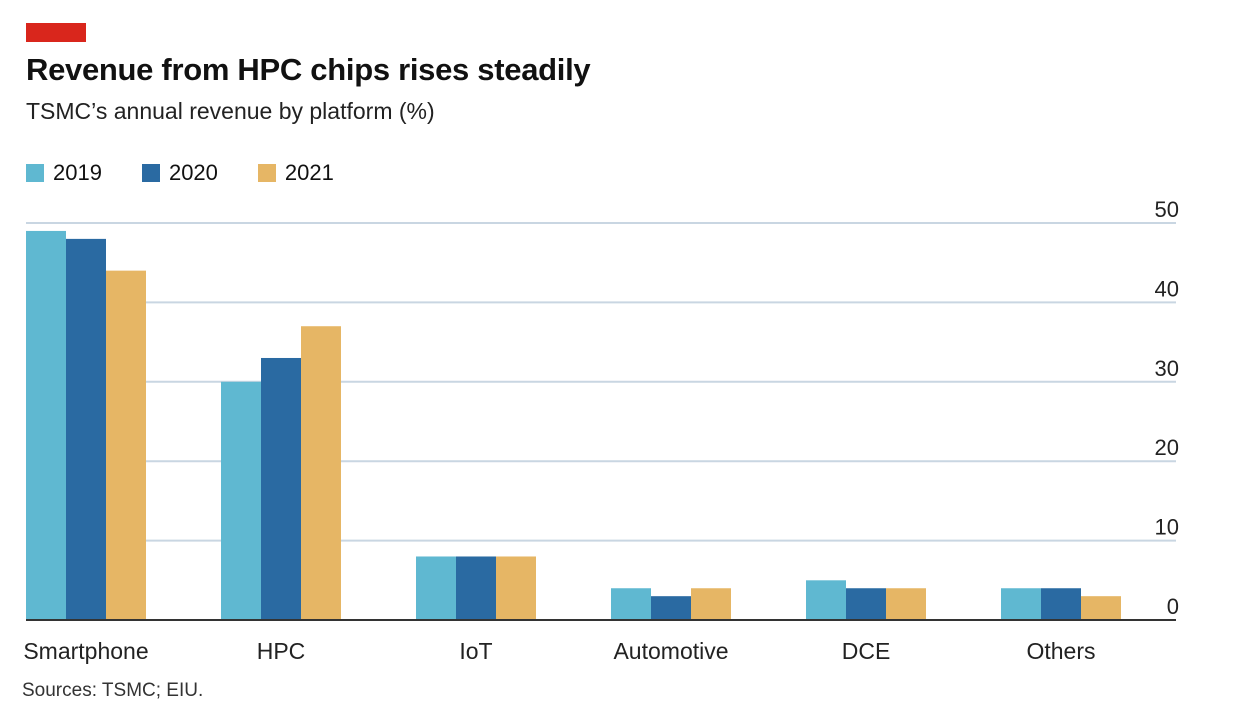 The image size is (1238, 722). Describe the element at coordinates (866, 651) in the screenshot. I see `x-tick-label: DCE` at that location.